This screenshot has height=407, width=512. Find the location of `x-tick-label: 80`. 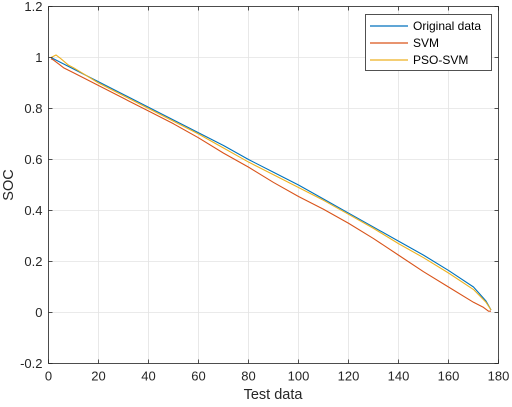

x-tick-label: 80 is located at coordinates (248, 376).